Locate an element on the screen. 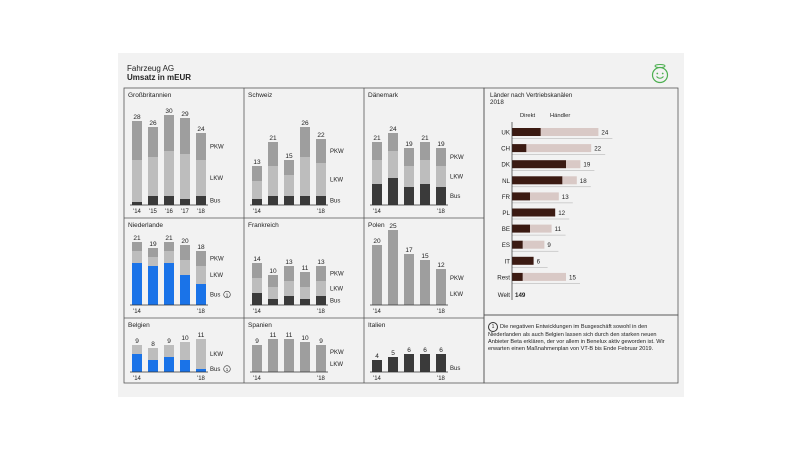 This screenshot has width=800, height=450. x-tick-label: '16 is located at coordinates (169, 212).